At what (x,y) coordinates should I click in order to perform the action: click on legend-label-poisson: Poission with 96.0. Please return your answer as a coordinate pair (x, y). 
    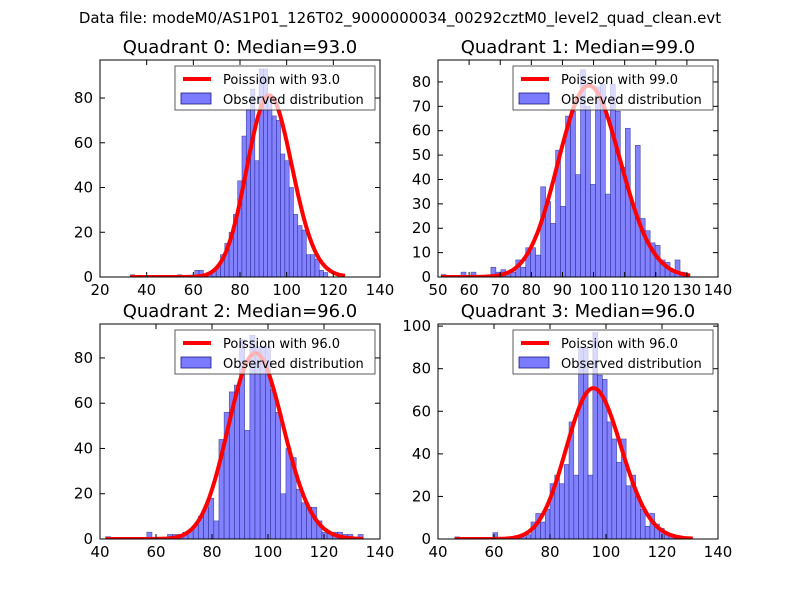
    Looking at the image, I should click on (619, 344).